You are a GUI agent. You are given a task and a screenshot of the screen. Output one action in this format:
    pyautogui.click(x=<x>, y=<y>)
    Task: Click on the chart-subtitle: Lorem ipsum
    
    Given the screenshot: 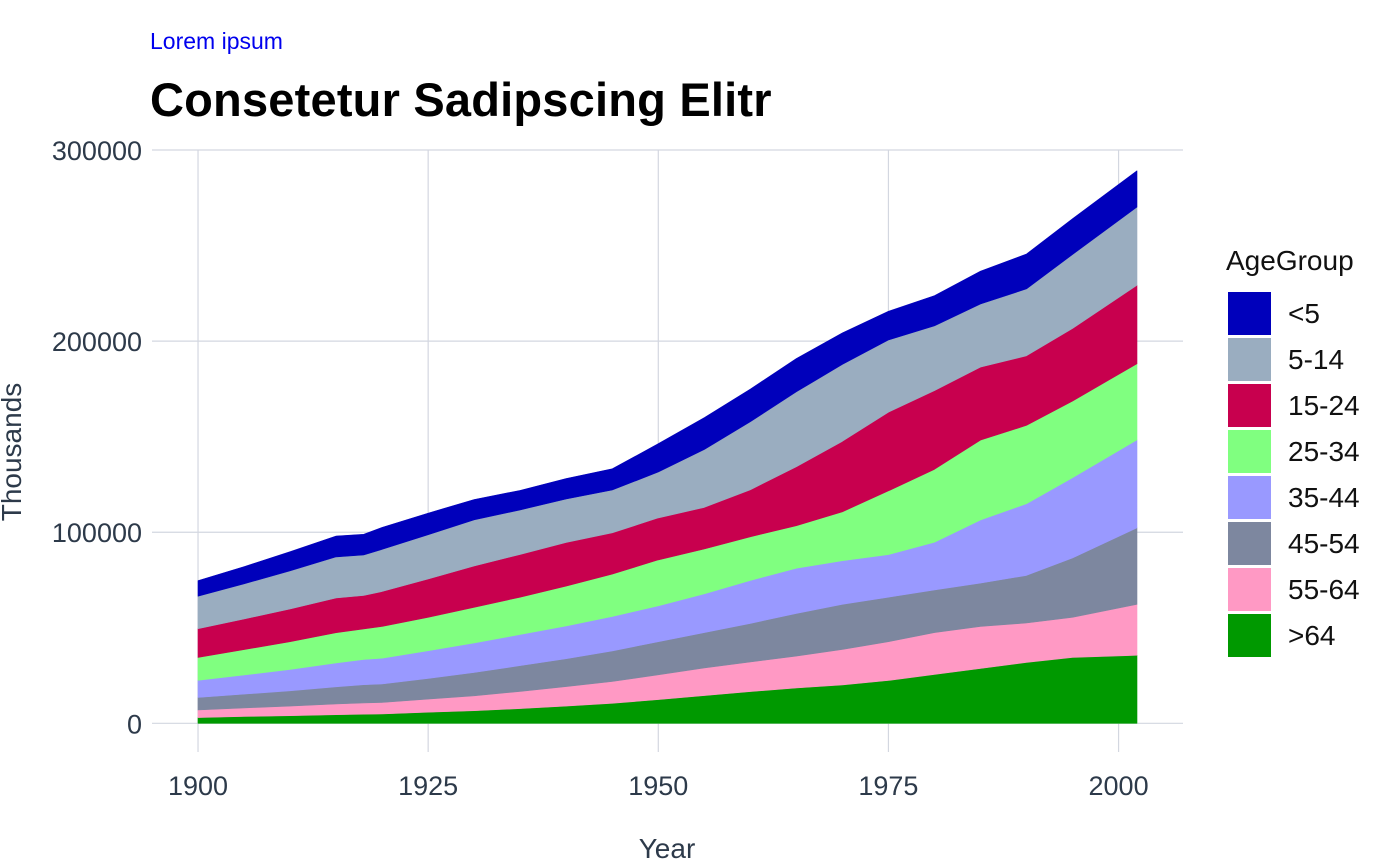 What is the action you would take?
    pyautogui.click(x=216, y=41)
    